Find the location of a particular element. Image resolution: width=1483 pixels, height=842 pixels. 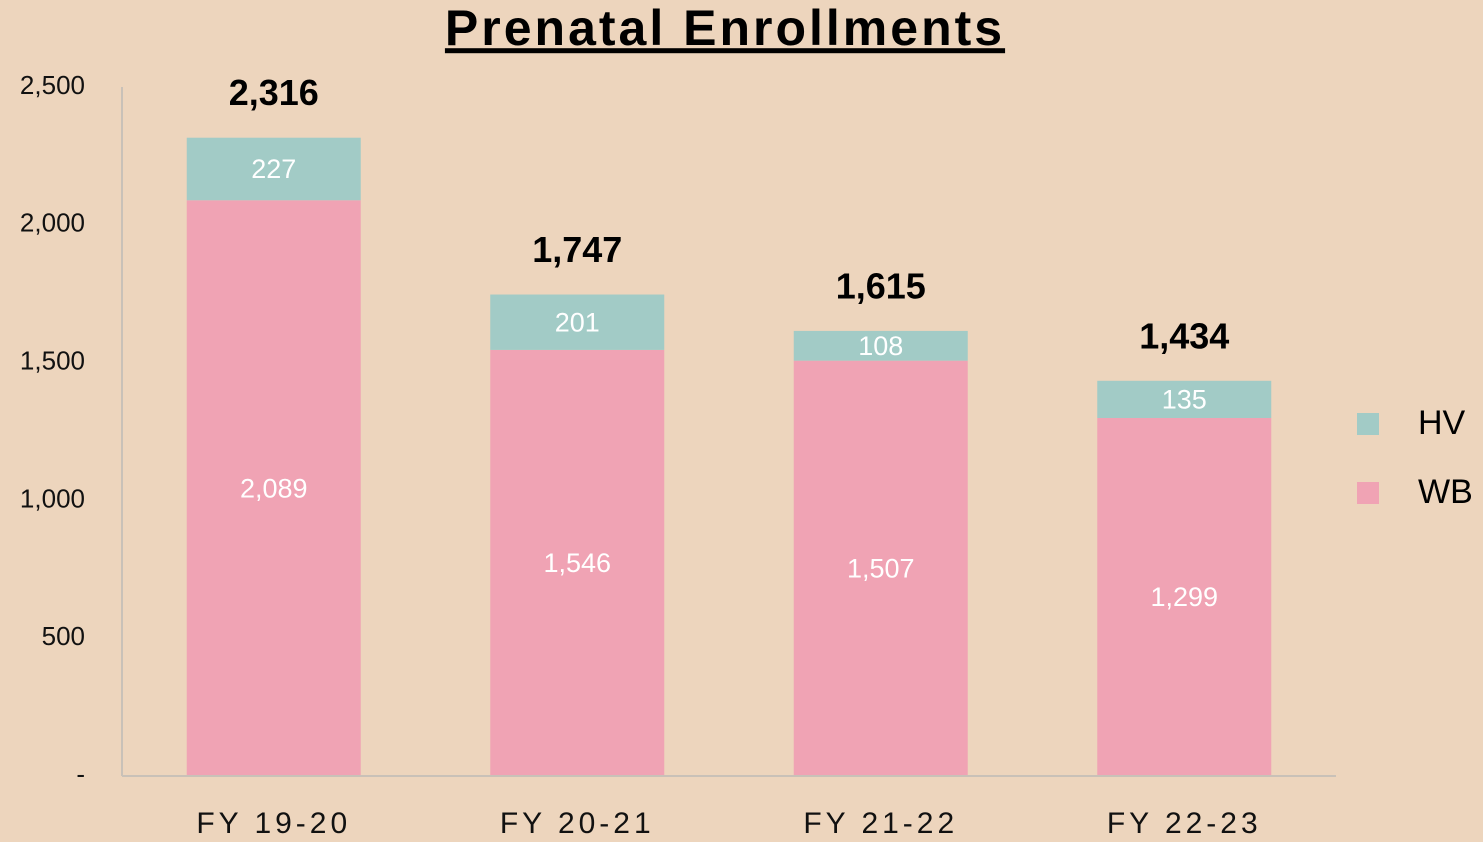

y-tick-label: 500 is located at coordinates (63, 636).